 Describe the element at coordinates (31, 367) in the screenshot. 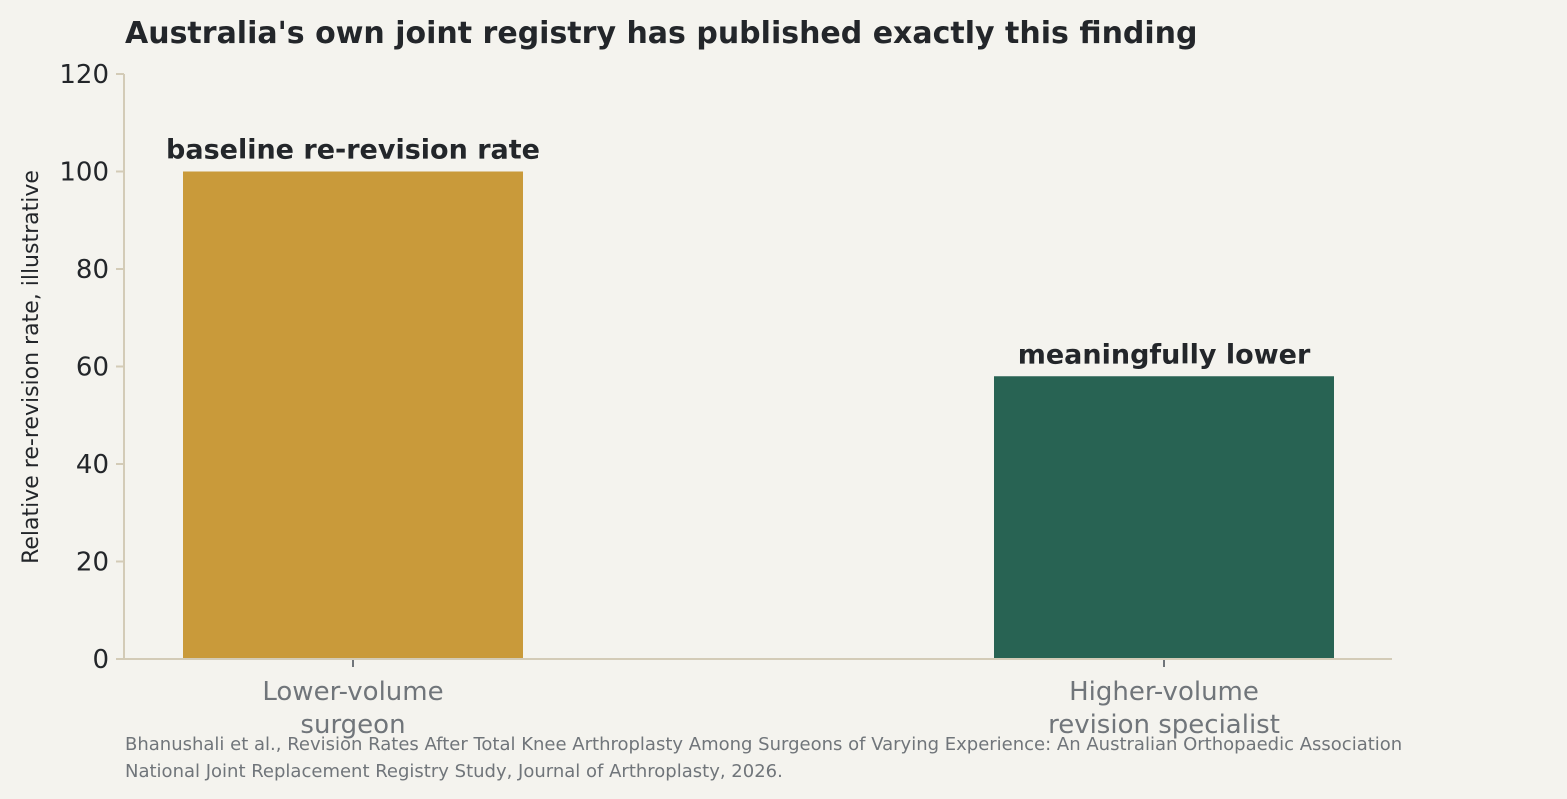

I see `y-axis-label: Relative re-revision rate, illustrative` at that location.